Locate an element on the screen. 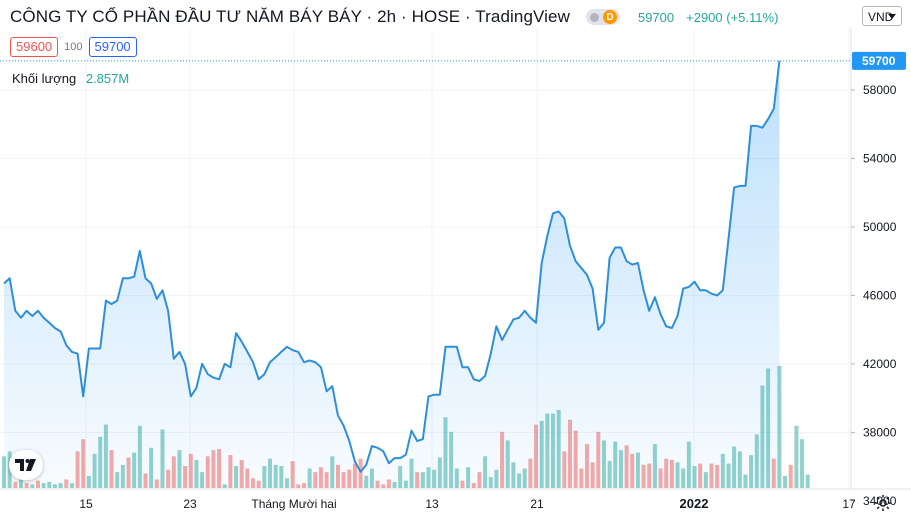 The width and height of the screenshot is (911, 518). quantity-row: 59600 100 59700 is located at coordinates (73, 47).